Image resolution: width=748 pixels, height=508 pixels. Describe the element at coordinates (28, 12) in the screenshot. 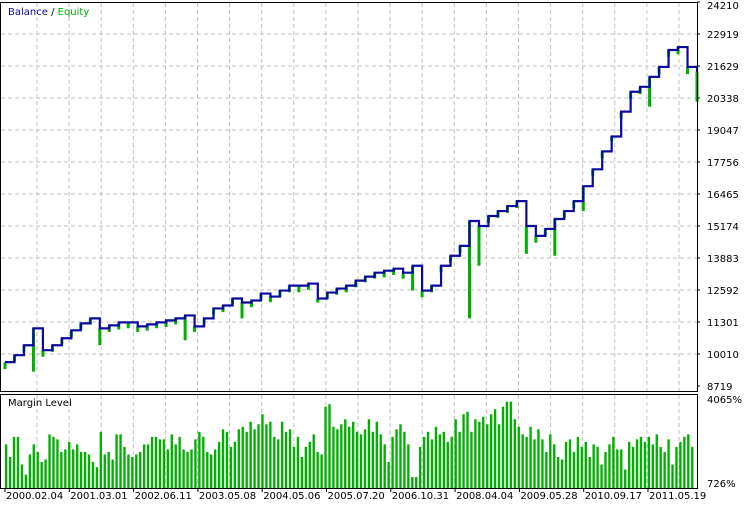

I see `legend-balance: Balance` at that location.